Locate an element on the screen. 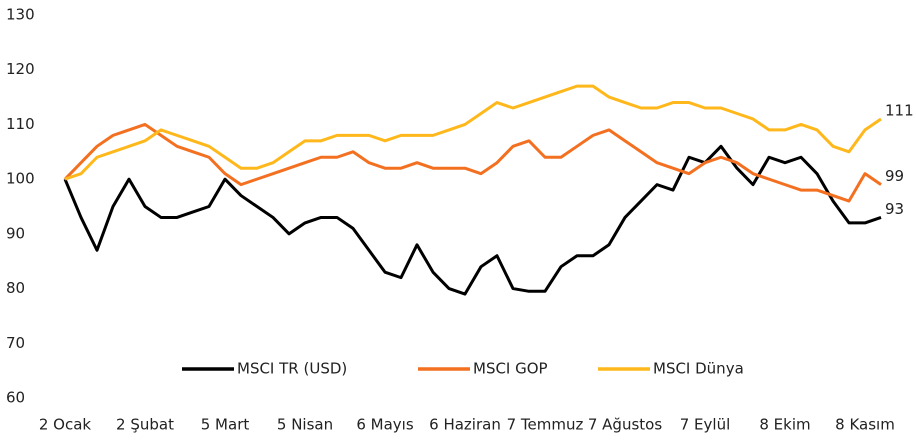 Image resolution: width=916 pixels, height=440 pixels. x-tick-label: 5 Nisan is located at coordinates (305, 425).